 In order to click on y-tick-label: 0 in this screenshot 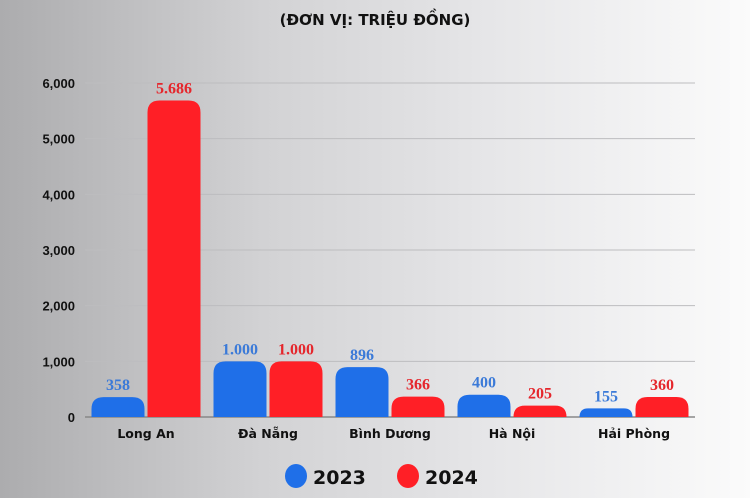, I will do `click(71, 417)`.